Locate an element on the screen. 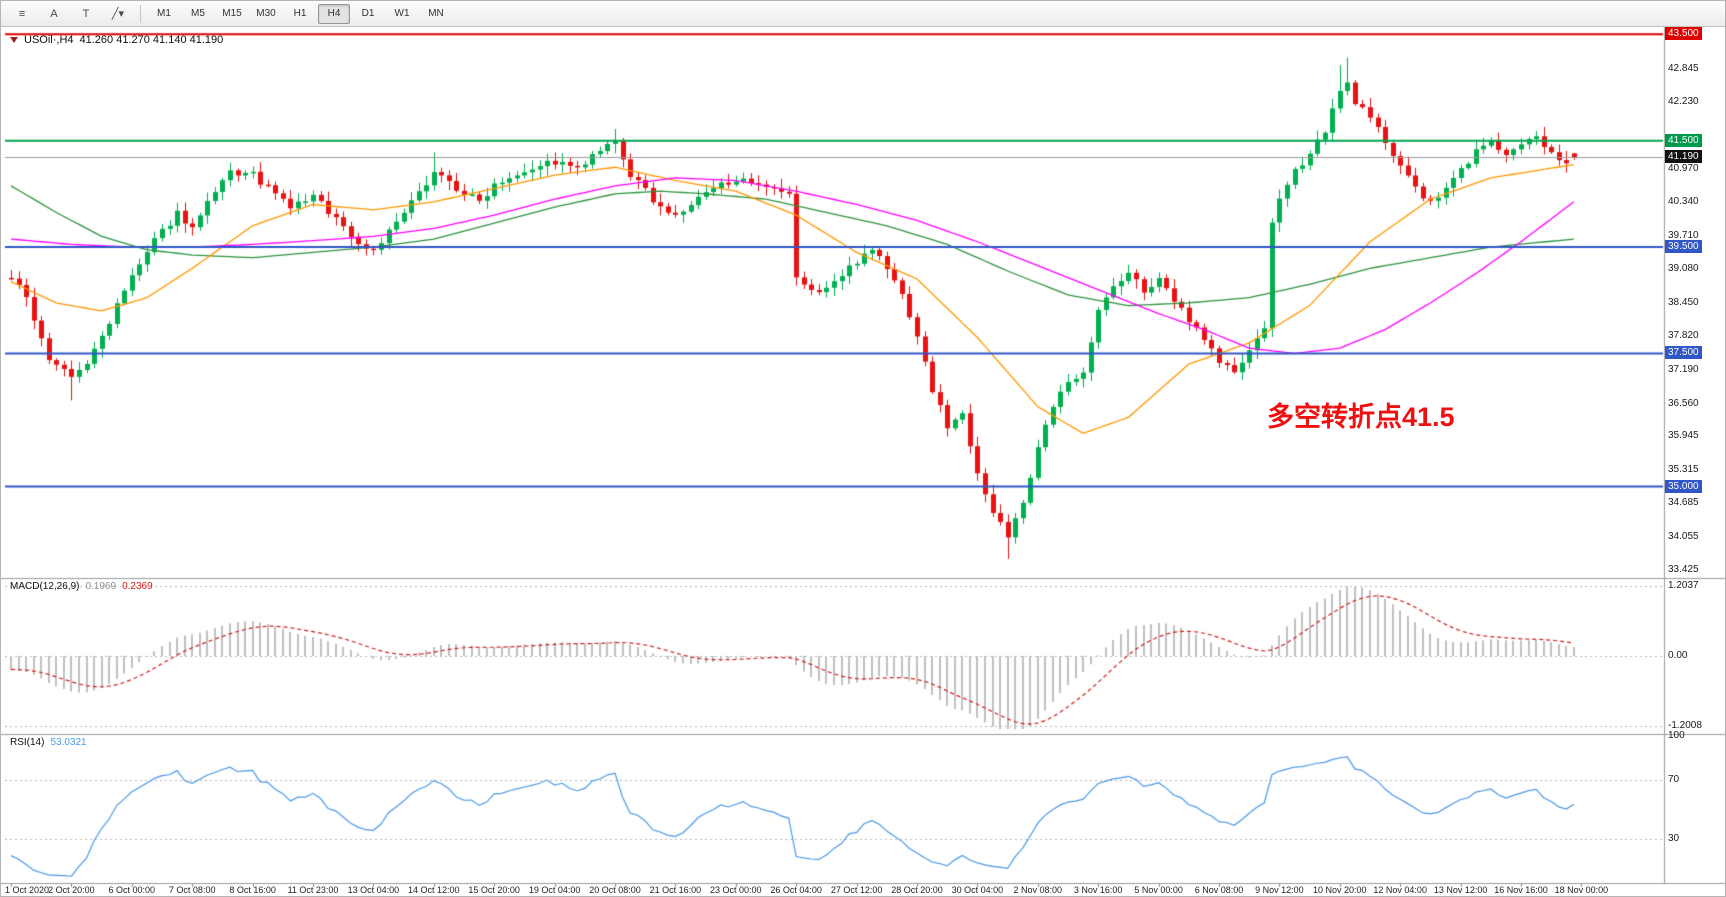  timeframe-m15-button: M15 is located at coordinates (232, 13).